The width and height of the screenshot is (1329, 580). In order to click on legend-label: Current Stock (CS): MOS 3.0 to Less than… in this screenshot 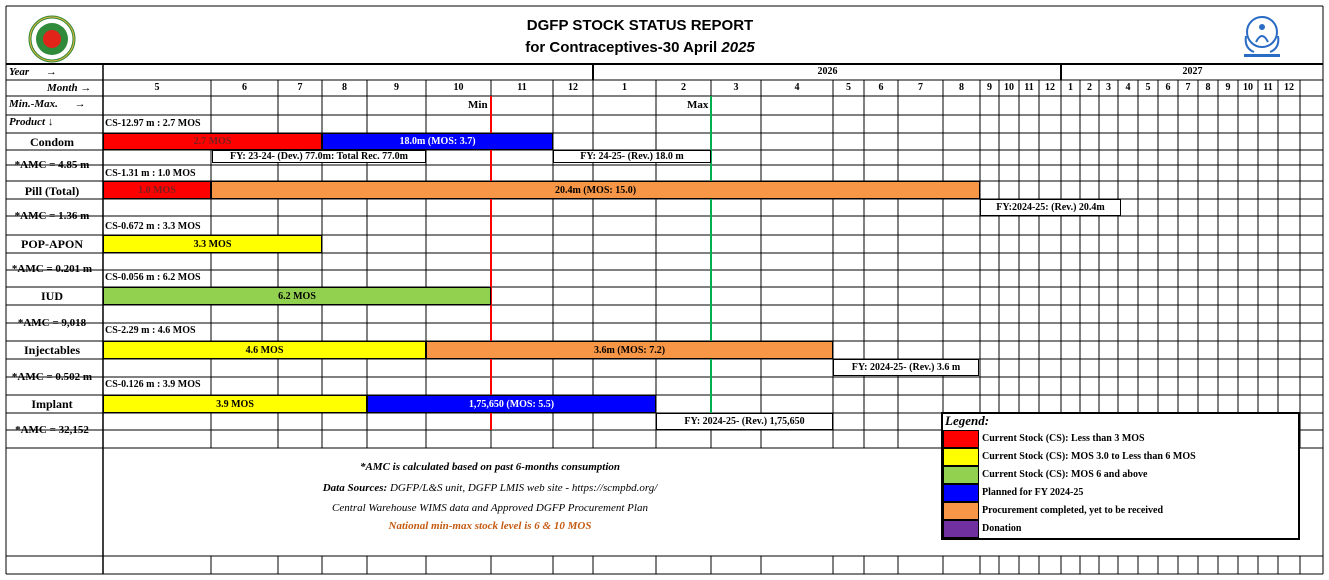, I will do `click(1089, 456)`.